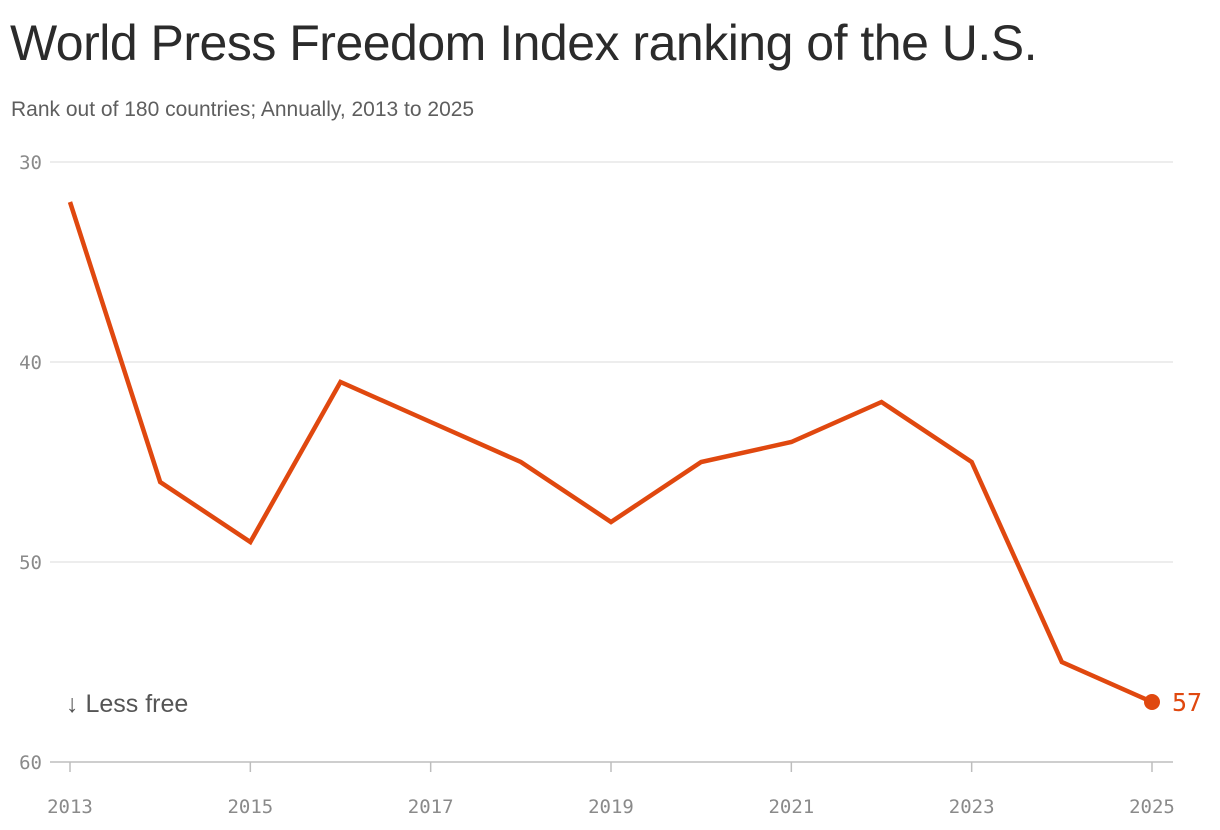  What do you see at coordinates (70, 807) in the screenshot?
I see `x-tick-label: 2013` at bounding box center [70, 807].